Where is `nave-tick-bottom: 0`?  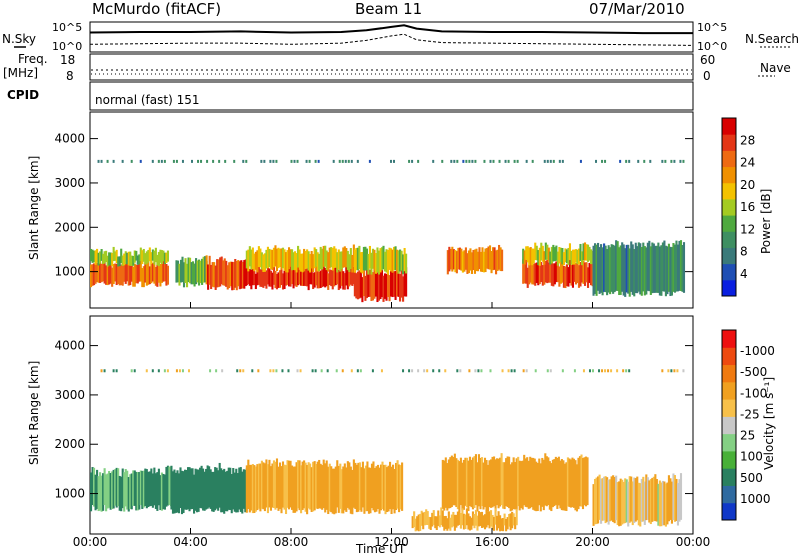 nave-tick-bottom: 0 is located at coordinates (707, 76).